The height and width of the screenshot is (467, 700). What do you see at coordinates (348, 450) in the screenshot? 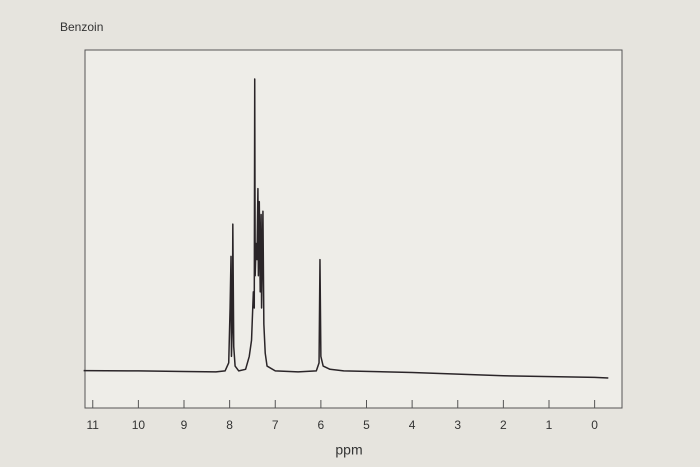
I see `x-axis-label: ppm` at bounding box center [348, 450].